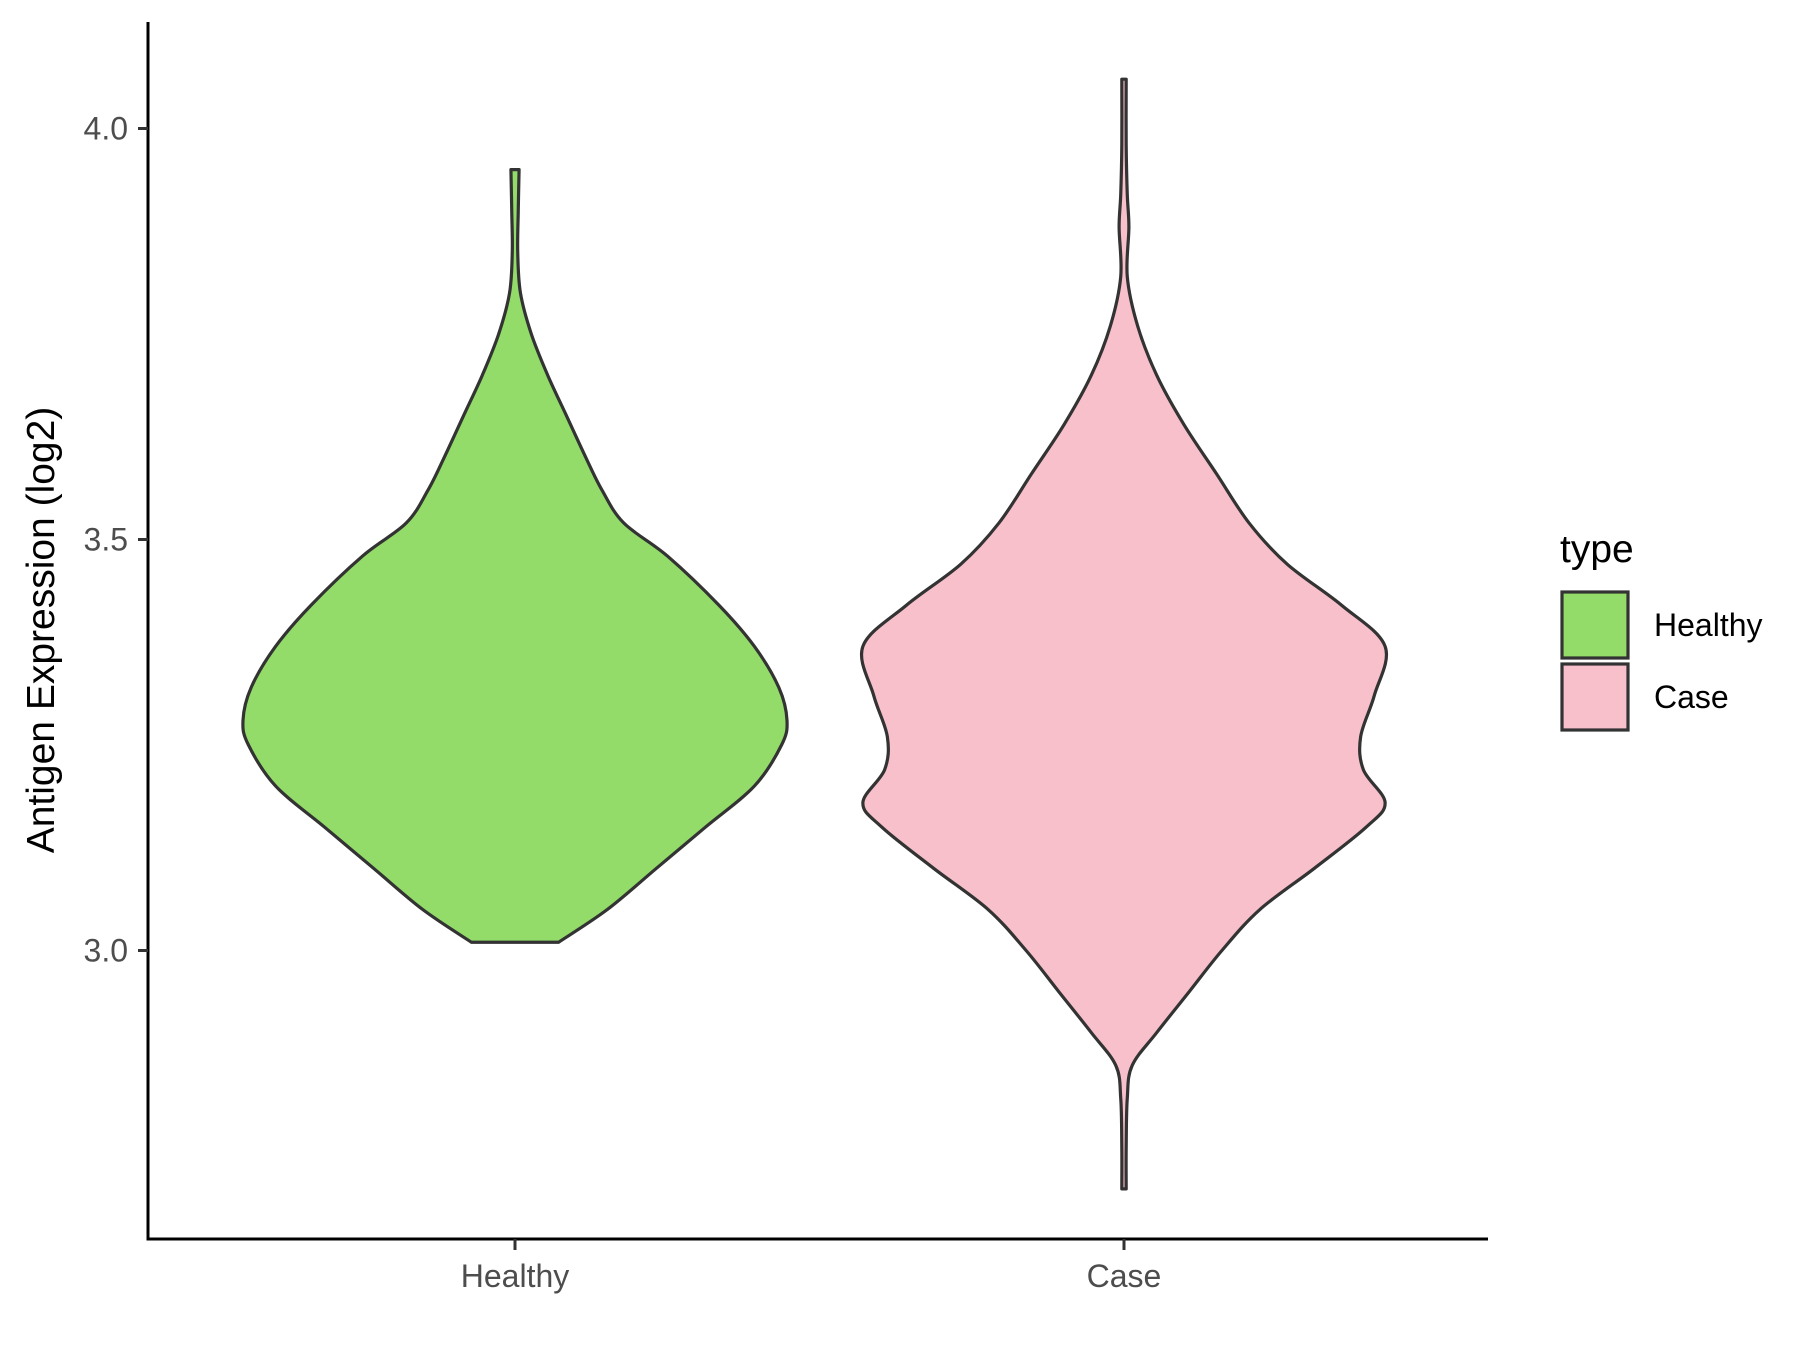  Describe the element at coordinates (1595, 697) in the screenshot. I see `legend-swatch-case` at that location.